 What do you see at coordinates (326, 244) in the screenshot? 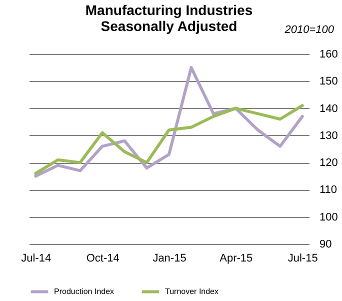
I see `y-tick-label: 90` at bounding box center [326, 244].